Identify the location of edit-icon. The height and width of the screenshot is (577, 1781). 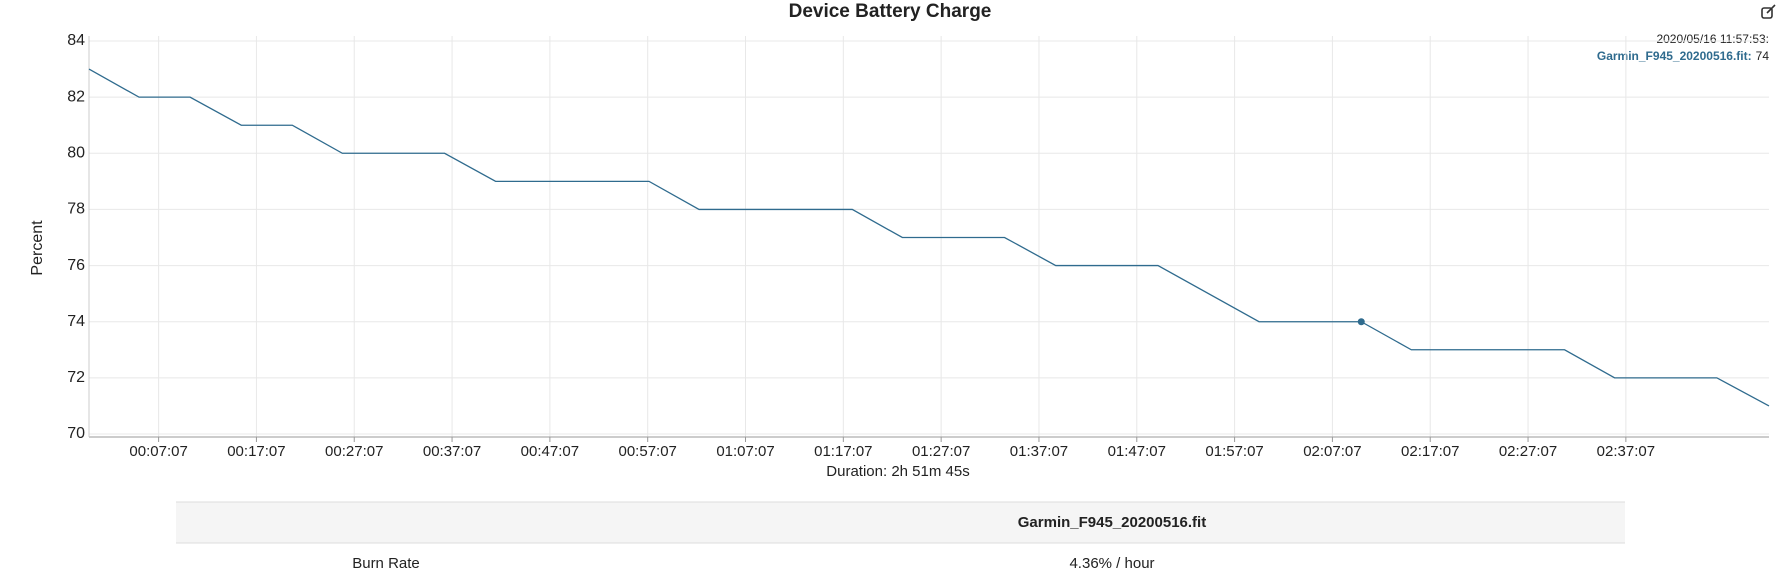
(1768, 11).